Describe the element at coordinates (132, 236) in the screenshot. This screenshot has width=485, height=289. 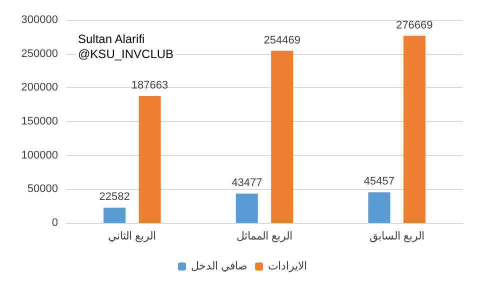
I see `x-tick-label: الربع الثاني` at that location.